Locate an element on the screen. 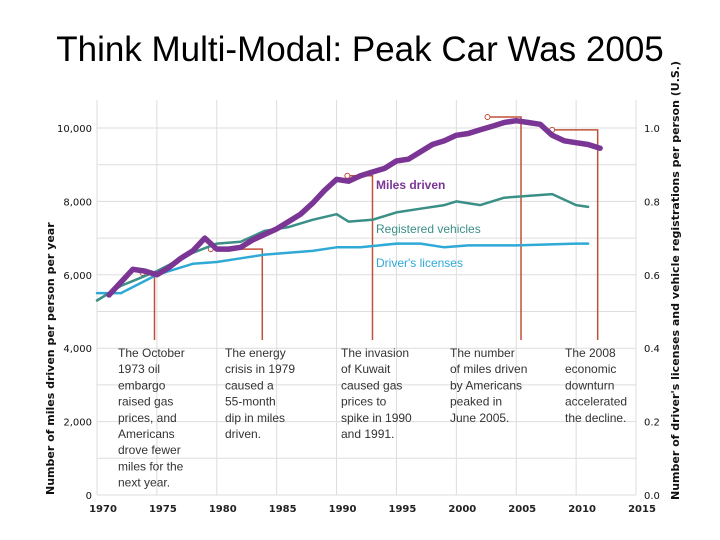 Image resolution: width=720 pixels, height=540 pixels. annotation-text-line: prices, and is located at coordinates (147, 418).